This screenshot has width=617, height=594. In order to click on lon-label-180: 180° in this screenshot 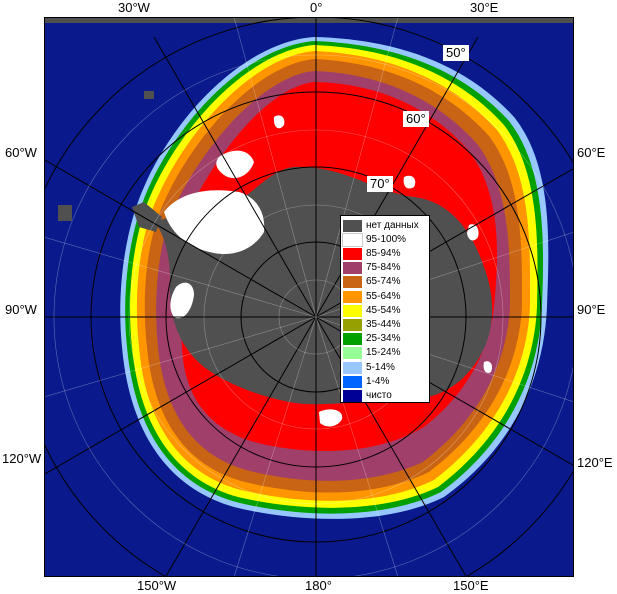, I will do `click(318, 585)`.